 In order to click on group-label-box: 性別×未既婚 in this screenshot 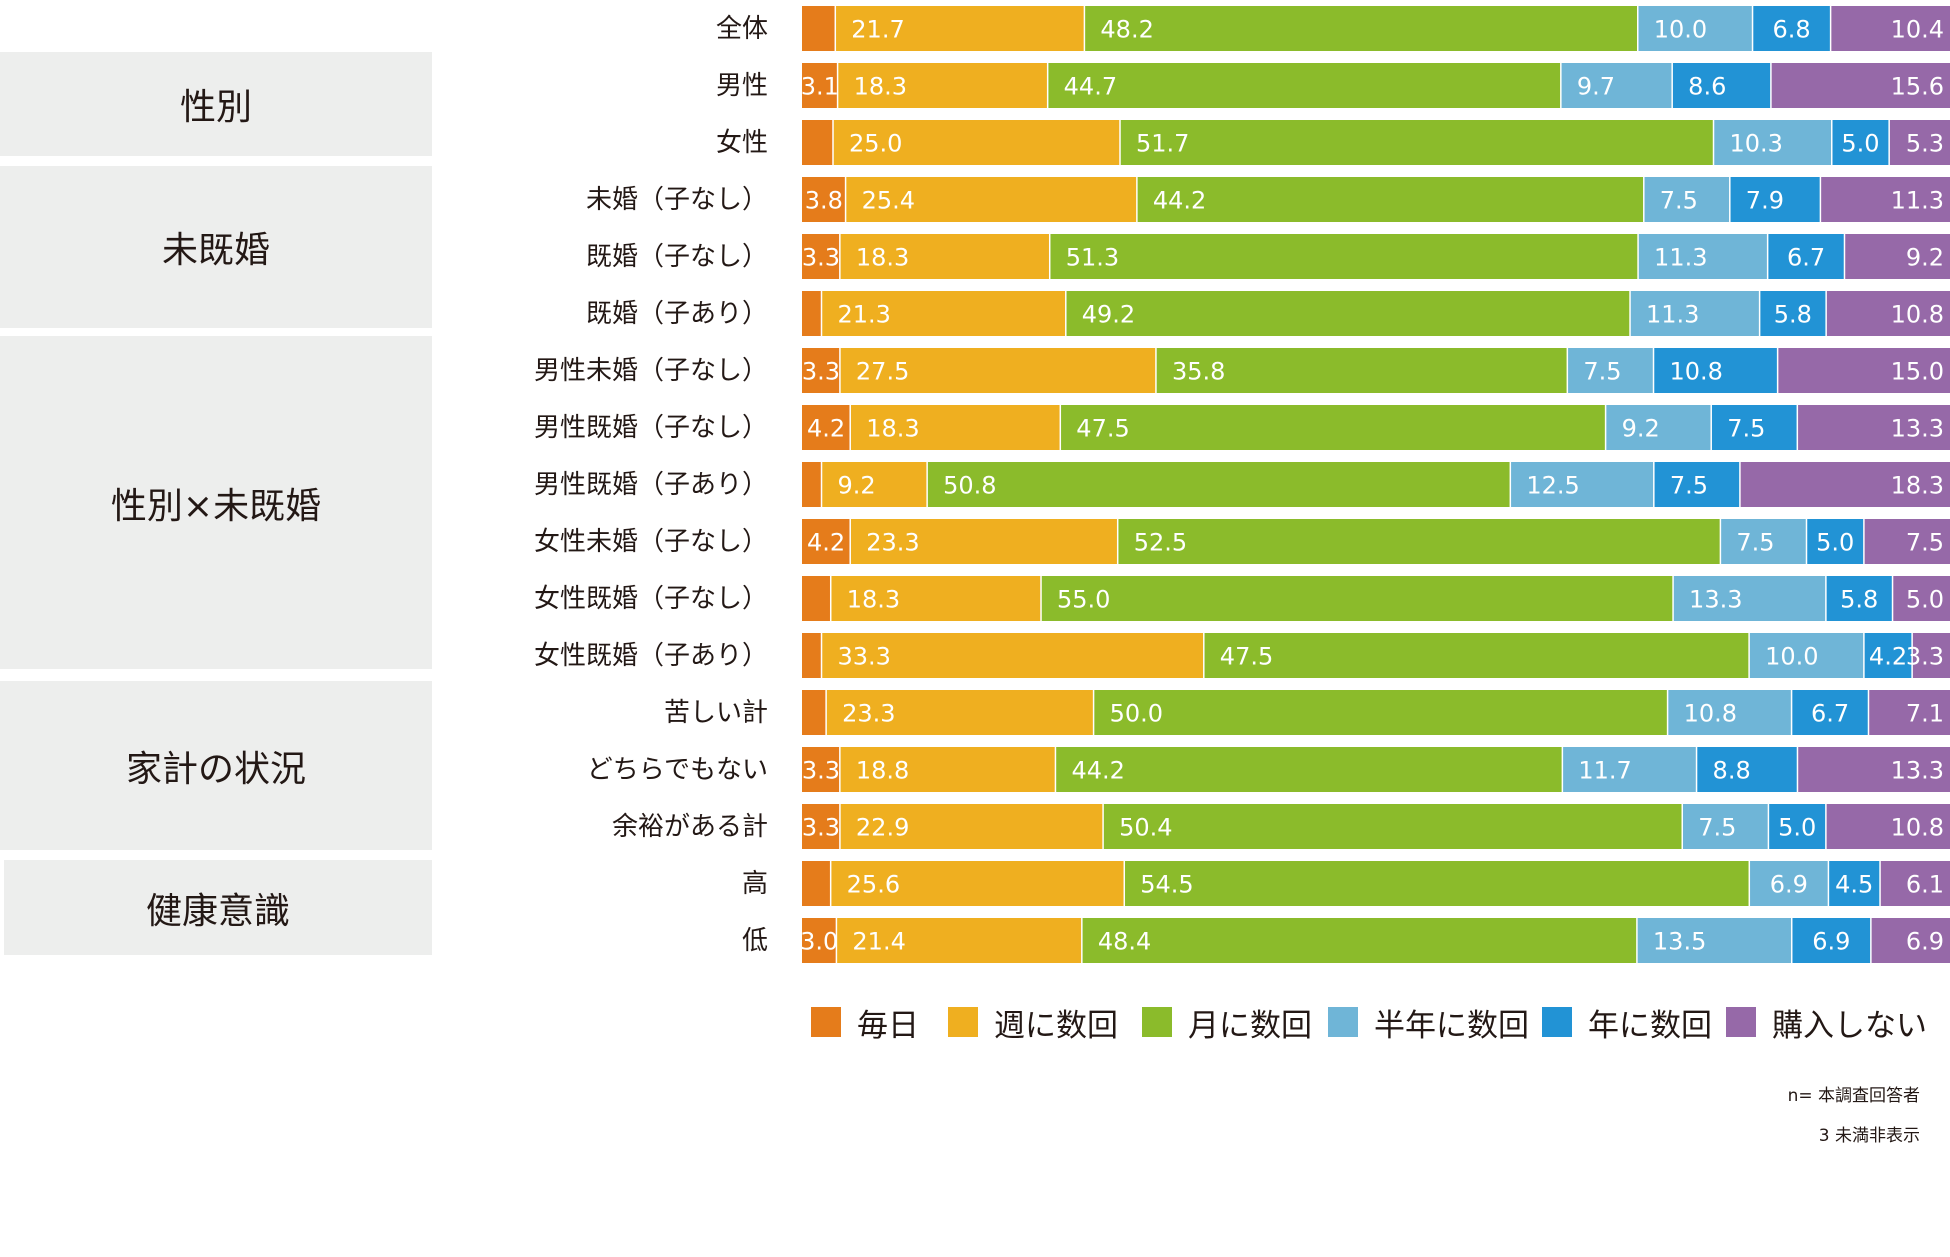, I will do `click(216, 502)`.